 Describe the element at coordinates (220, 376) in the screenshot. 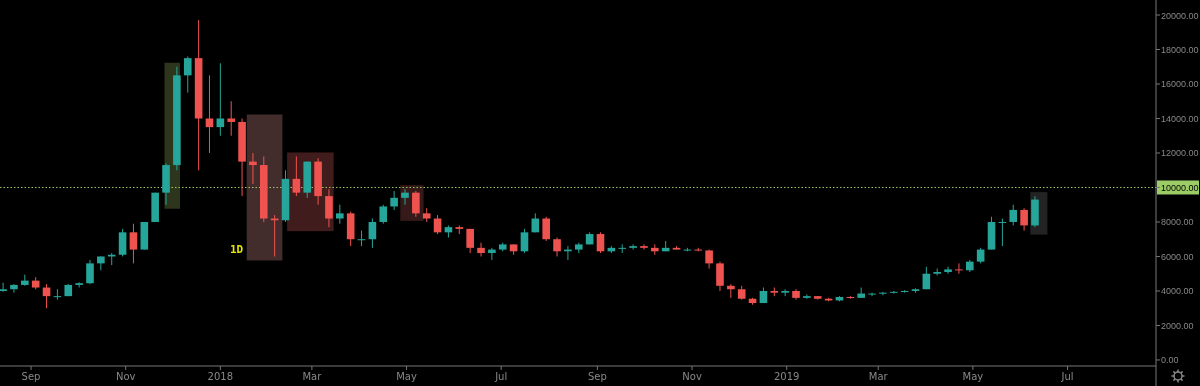

I see `x-tick-label: 2018` at that location.